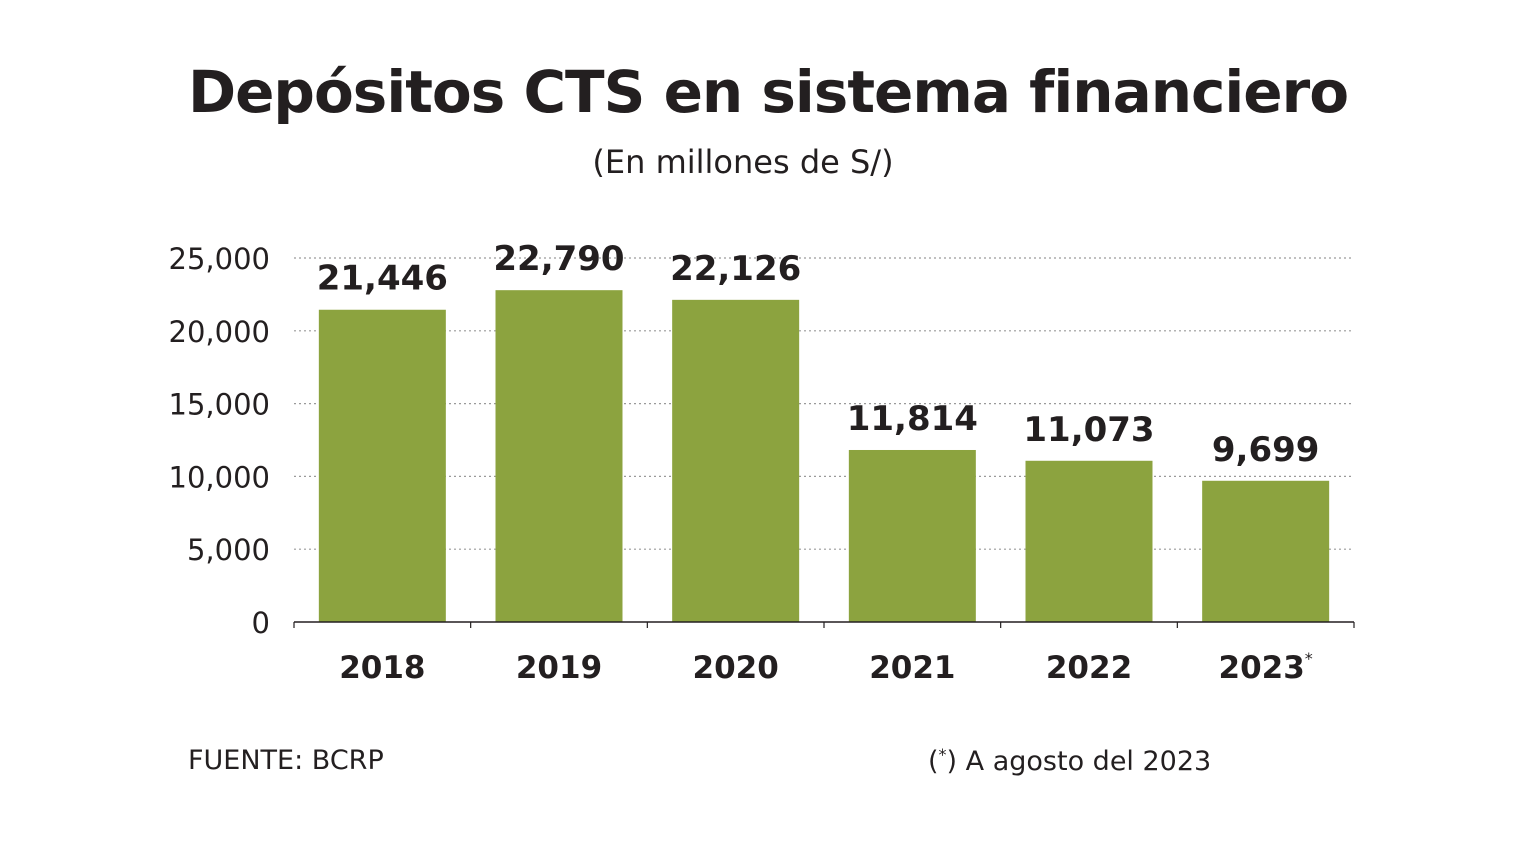 Image resolution: width=1536 pixels, height=856 pixels. I want to click on footnote: (*) A agosto del 2023, so click(1069, 761).